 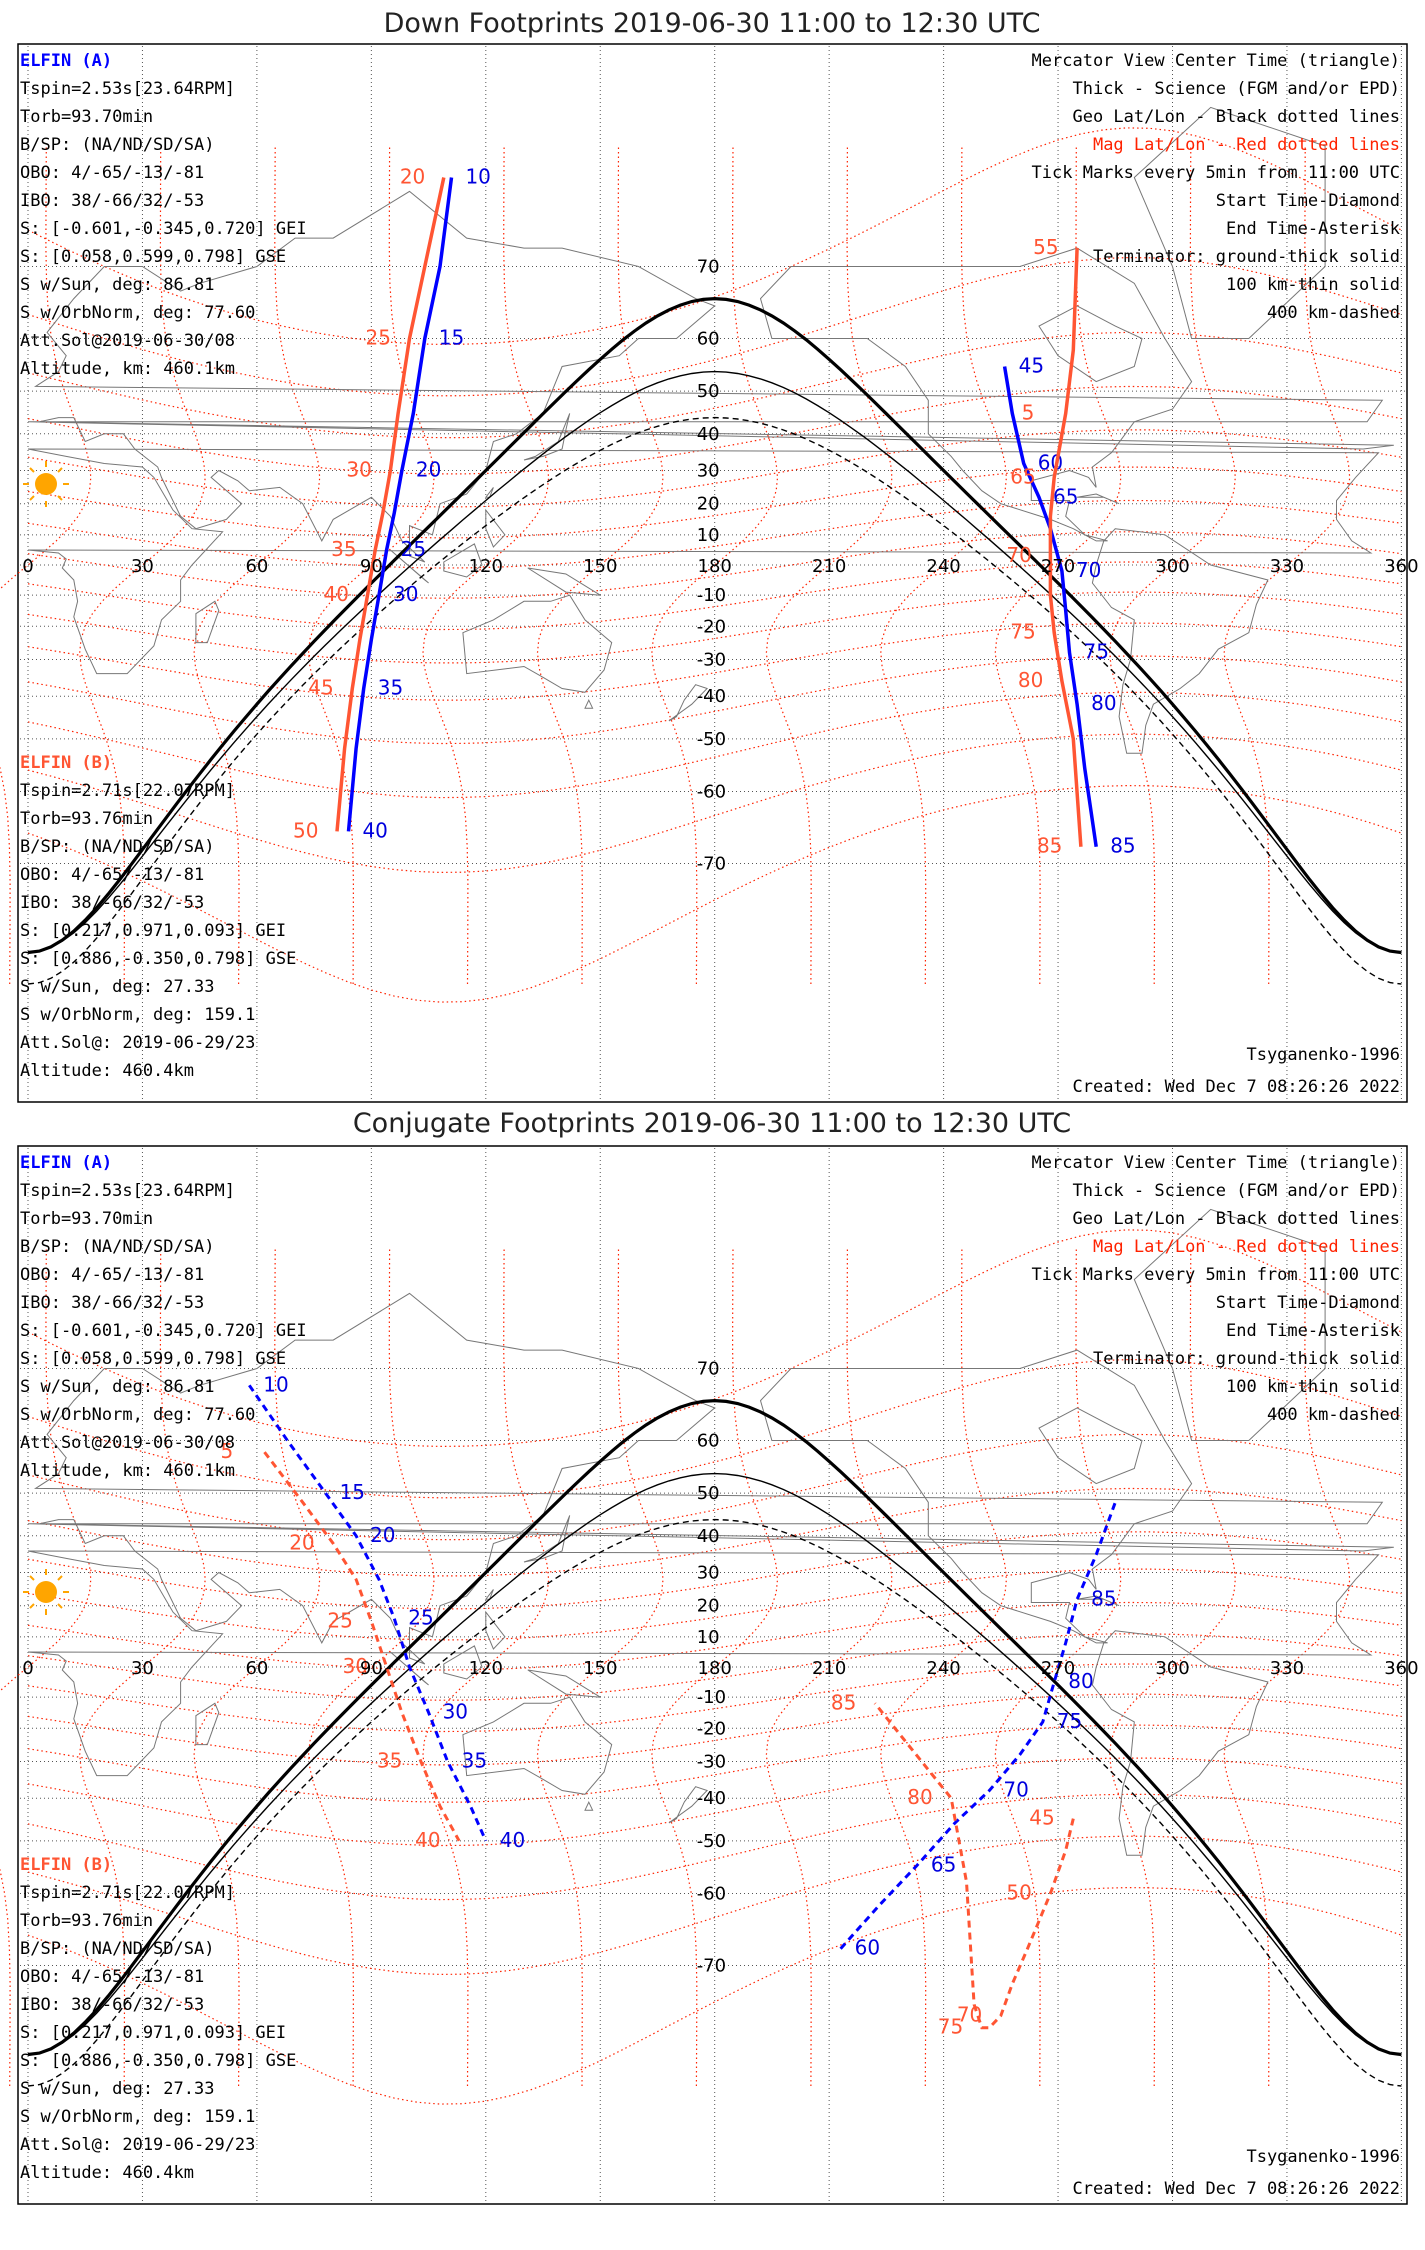 I want to click on x-tick-label: 180, so click(x=715, y=1668).